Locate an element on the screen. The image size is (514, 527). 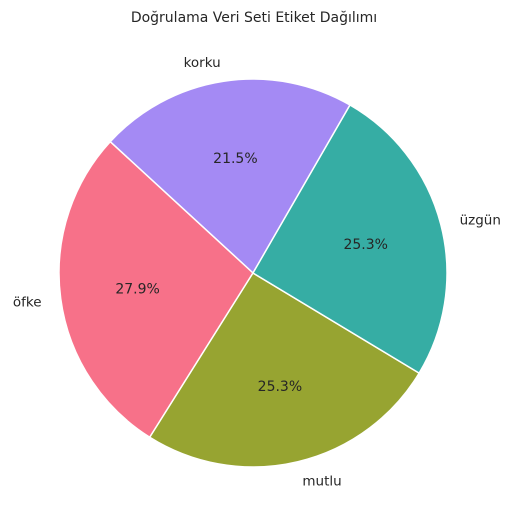
pct-label-öfke: 27.9% is located at coordinates (137, 289).